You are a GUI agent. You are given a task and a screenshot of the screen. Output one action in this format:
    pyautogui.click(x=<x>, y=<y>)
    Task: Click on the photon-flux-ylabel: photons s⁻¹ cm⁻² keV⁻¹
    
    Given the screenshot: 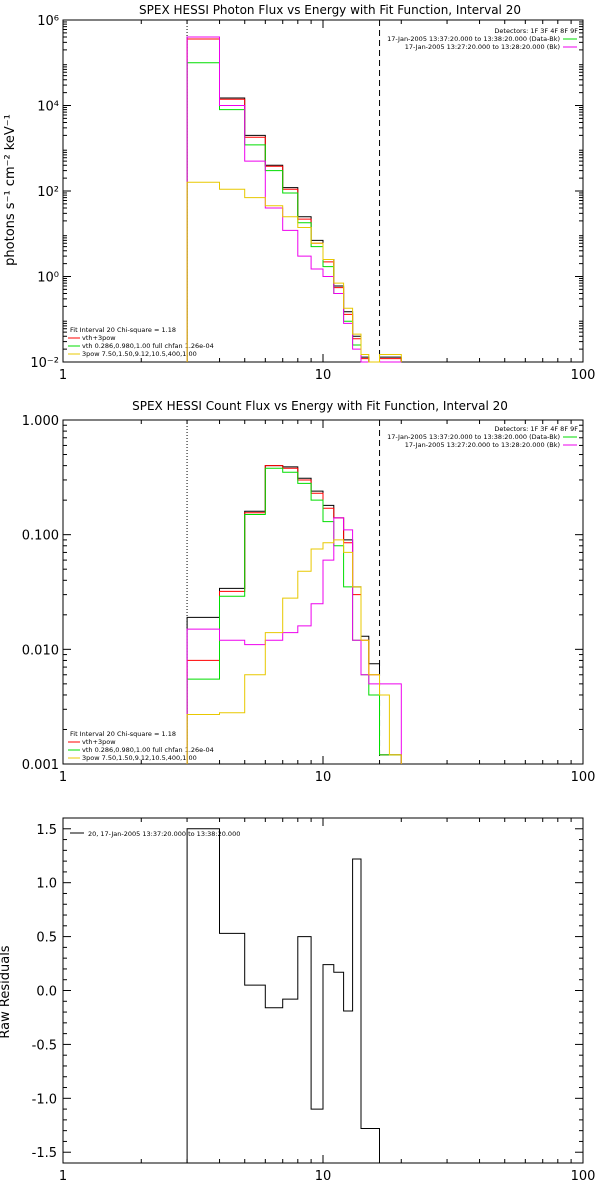 What is the action you would take?
    pyautogui.click(x=10, y=190)
    